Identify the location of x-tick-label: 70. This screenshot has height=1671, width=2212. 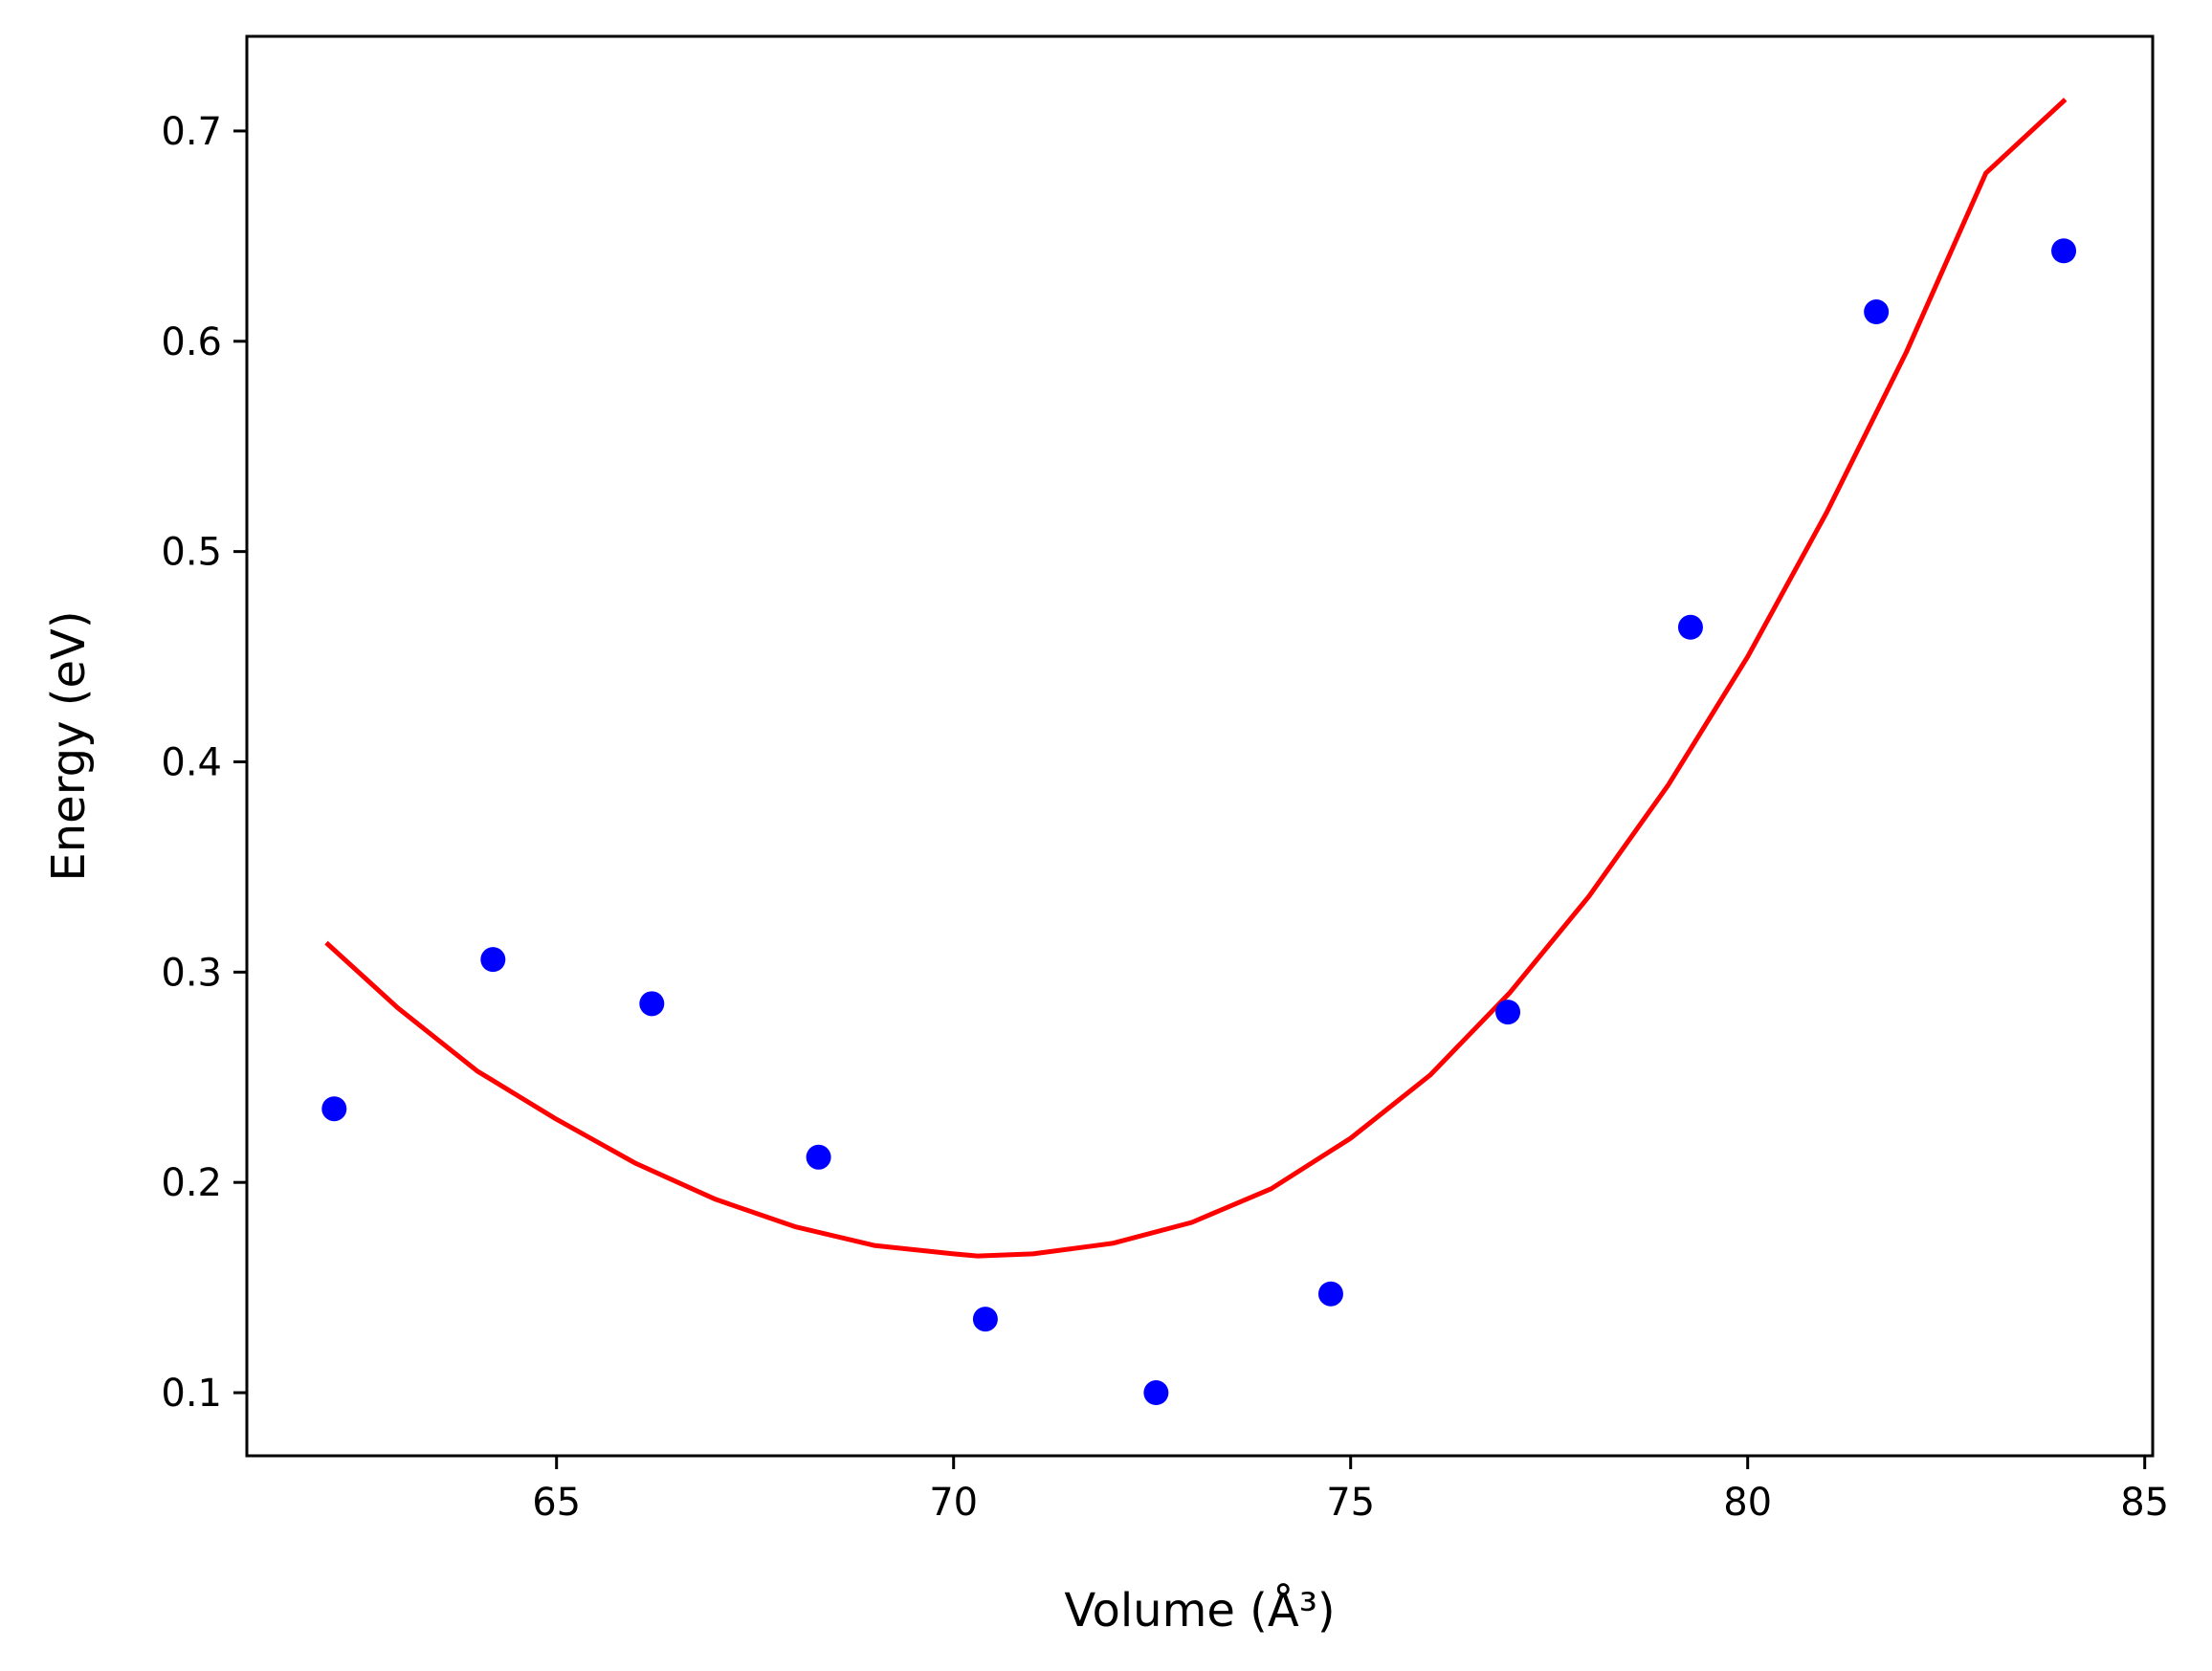
(953, 1503).